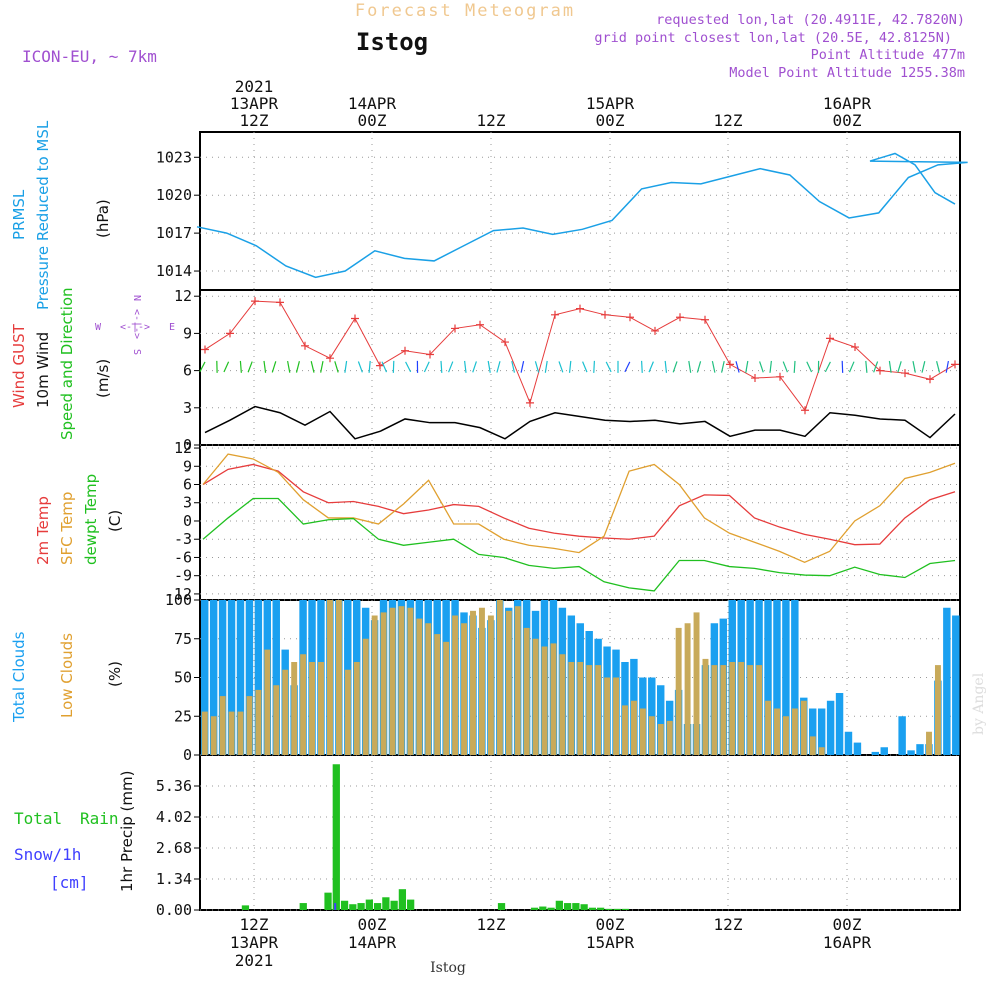 This screenshot has height=1000, width=1000. I want to click on precip-axis-label: 1hr Precip (mm), so click(127, 831).